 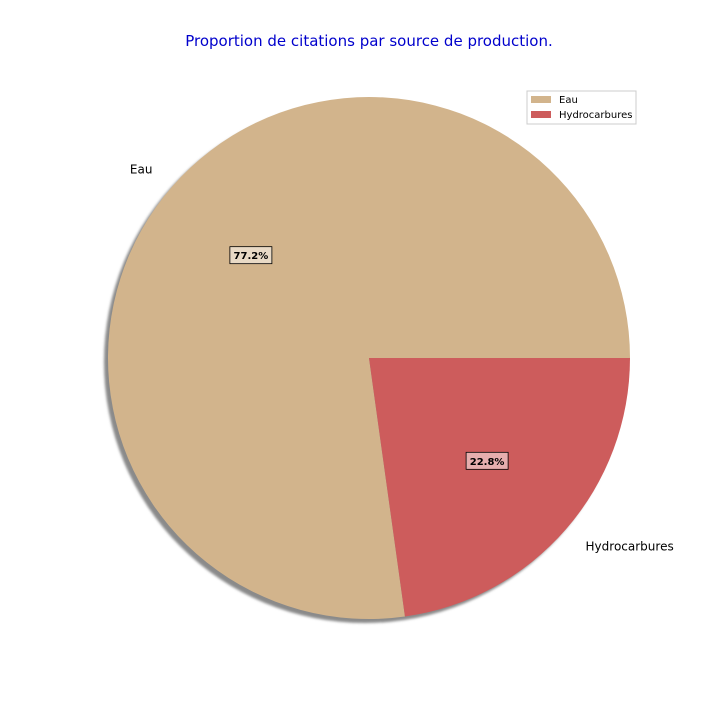 I want to click on legend-label-eau: Eau, so click(x=568, y=100).